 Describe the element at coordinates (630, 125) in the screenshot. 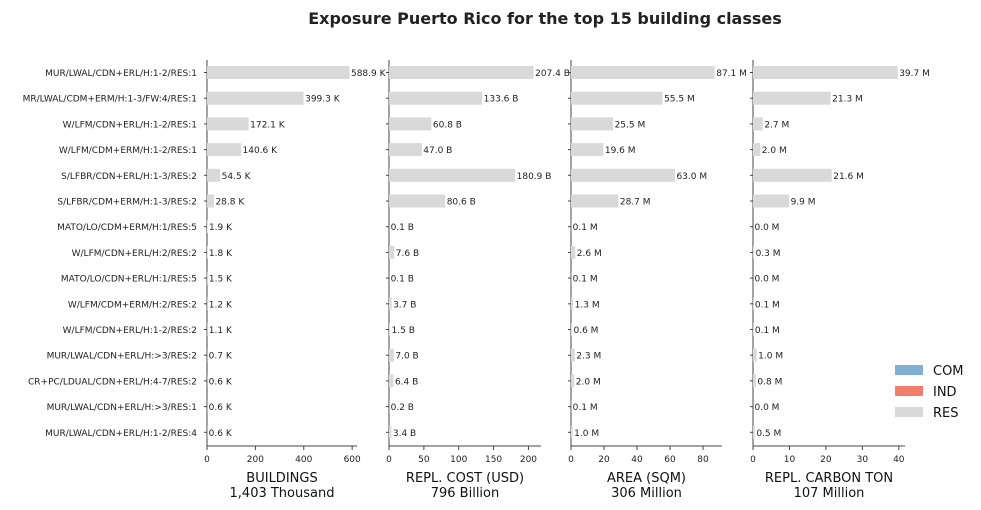

I see `bar-value-label: 25.5 M` at that location.